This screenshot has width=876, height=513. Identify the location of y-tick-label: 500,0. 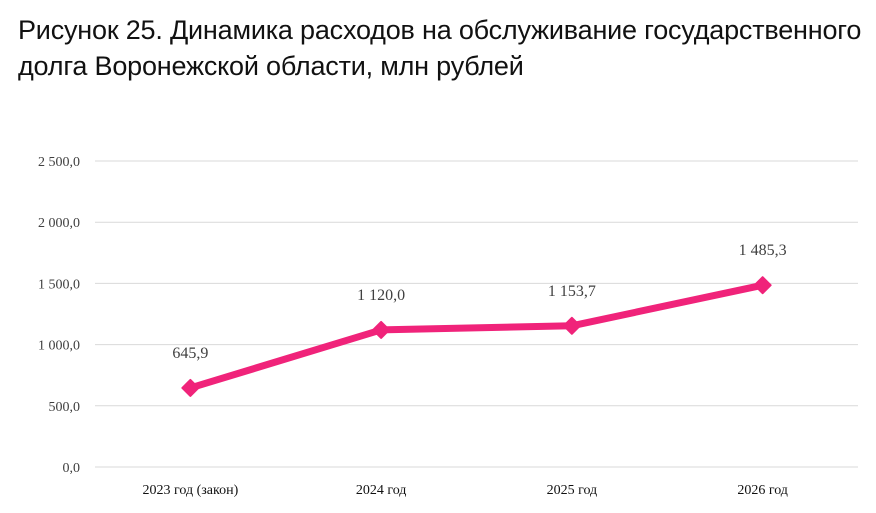
(65, 407).